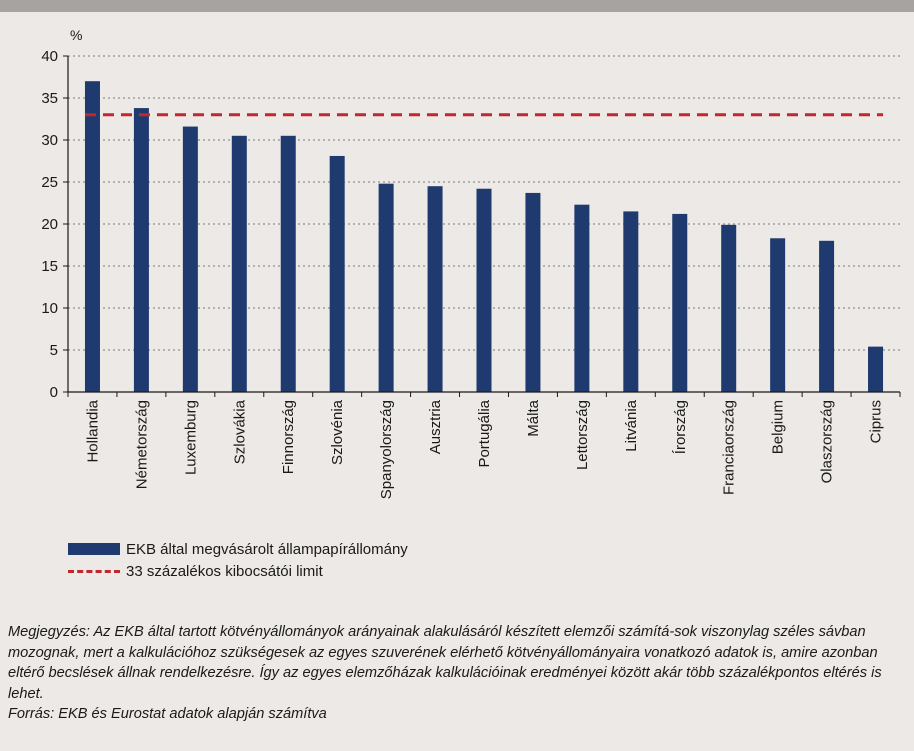  Describe the element at coordinates (76, 35) in the screenshot. I see `y-axis-unit: %` at that location.